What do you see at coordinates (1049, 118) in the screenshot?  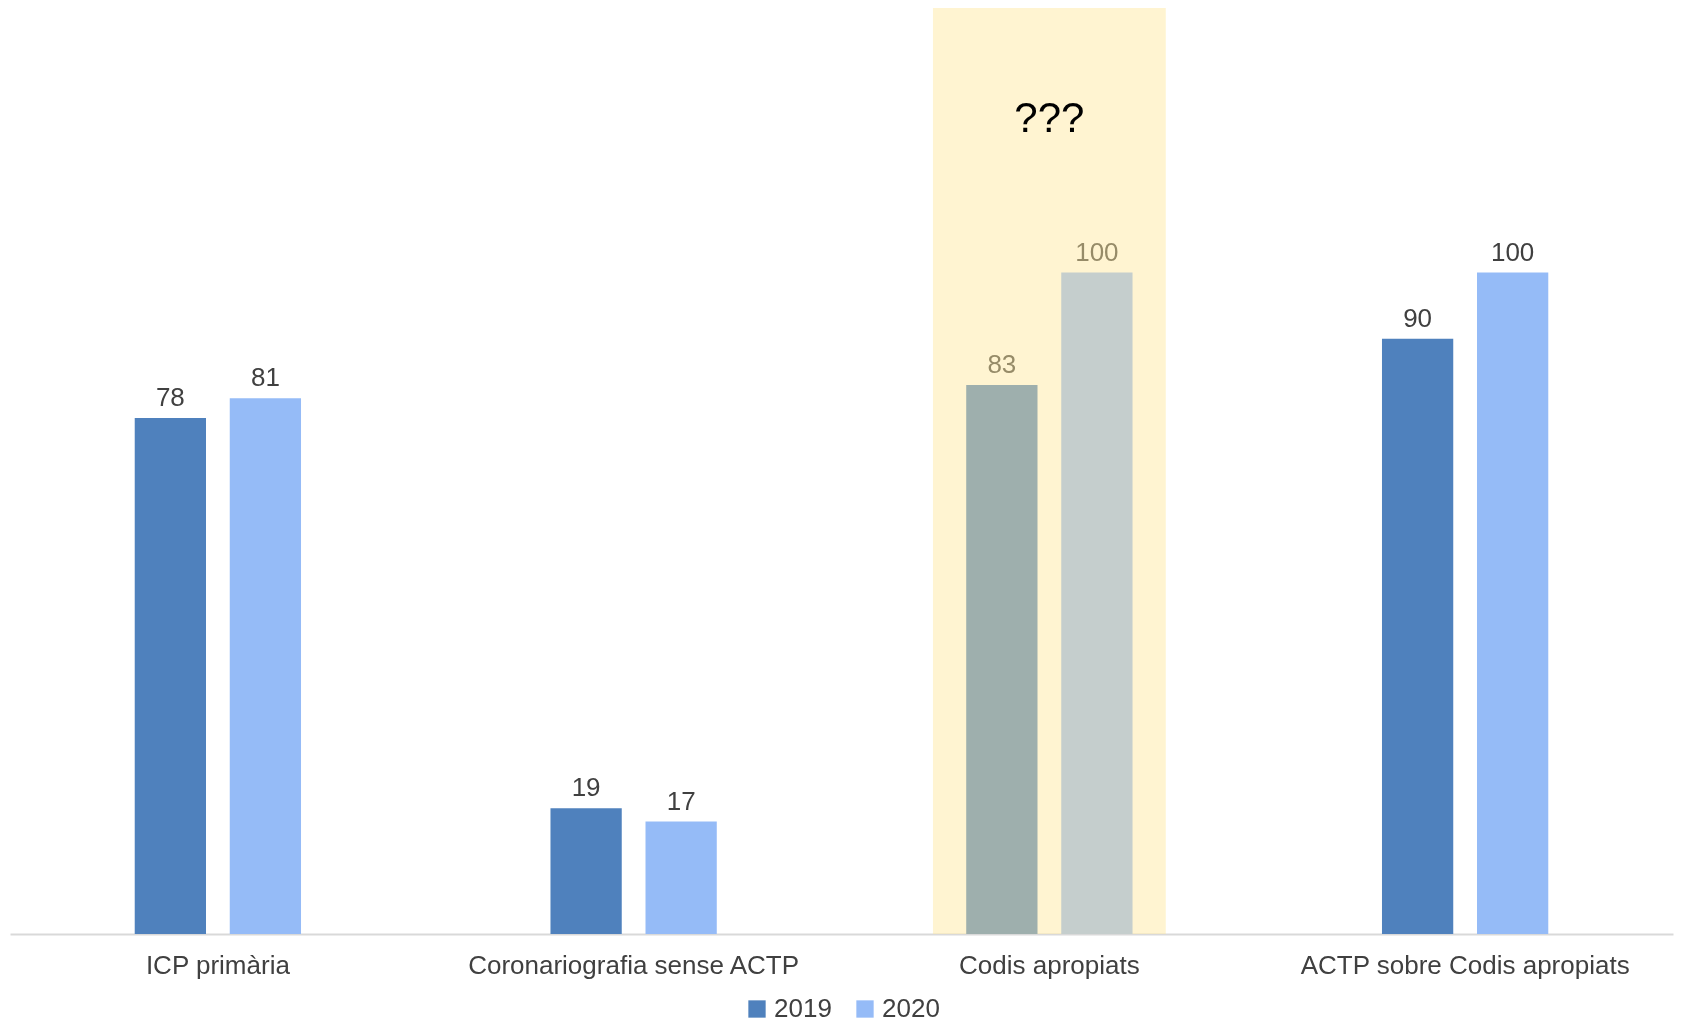 I see `band-label: ???` at bounding box center [1049, 118].